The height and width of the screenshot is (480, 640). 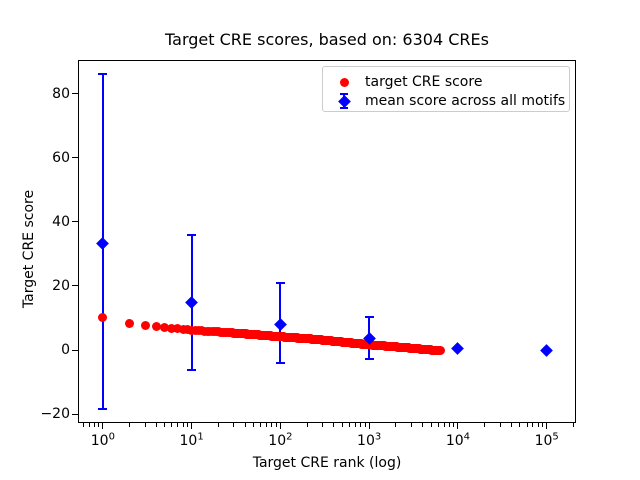 I want to click on x-tick-label: 10¹, so click(x=191, y=440).